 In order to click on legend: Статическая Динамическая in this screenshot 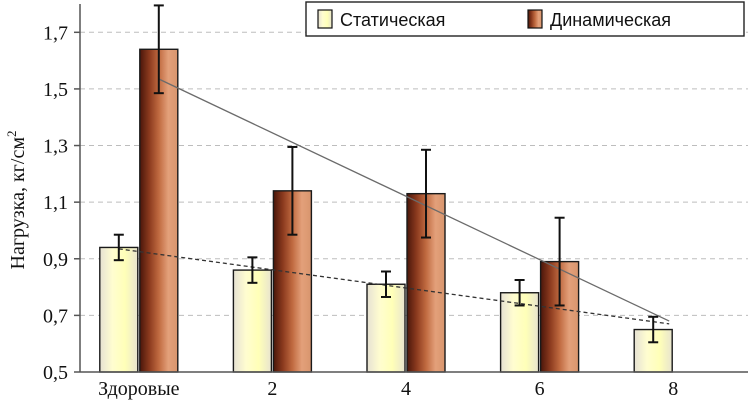, I will do `click(525, 19)`.